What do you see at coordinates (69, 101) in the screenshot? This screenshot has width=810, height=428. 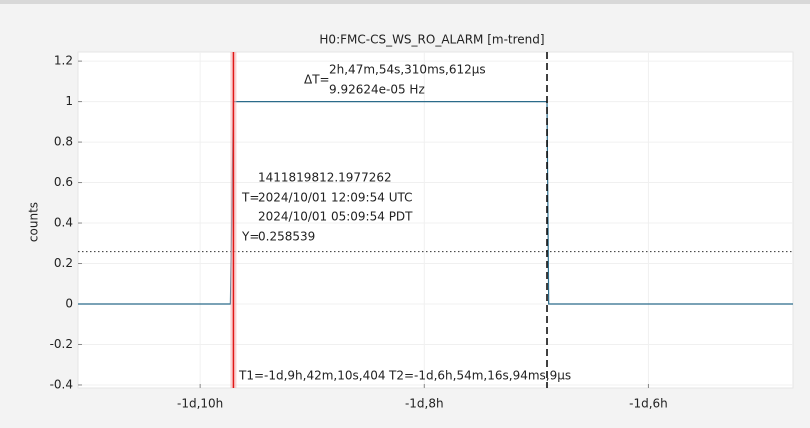 I see `y-tick-label: 1` at bounding box center [69, 101].